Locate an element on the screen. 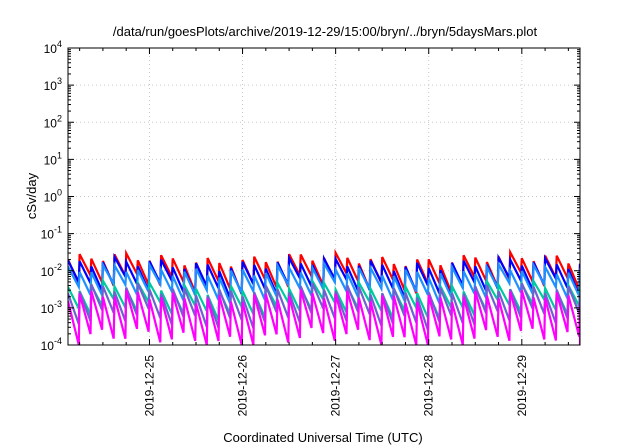 Image resolution: width=640 pixels, height=448 pixels. y-tick-label: 10³ is located at coordinates (53, 84).